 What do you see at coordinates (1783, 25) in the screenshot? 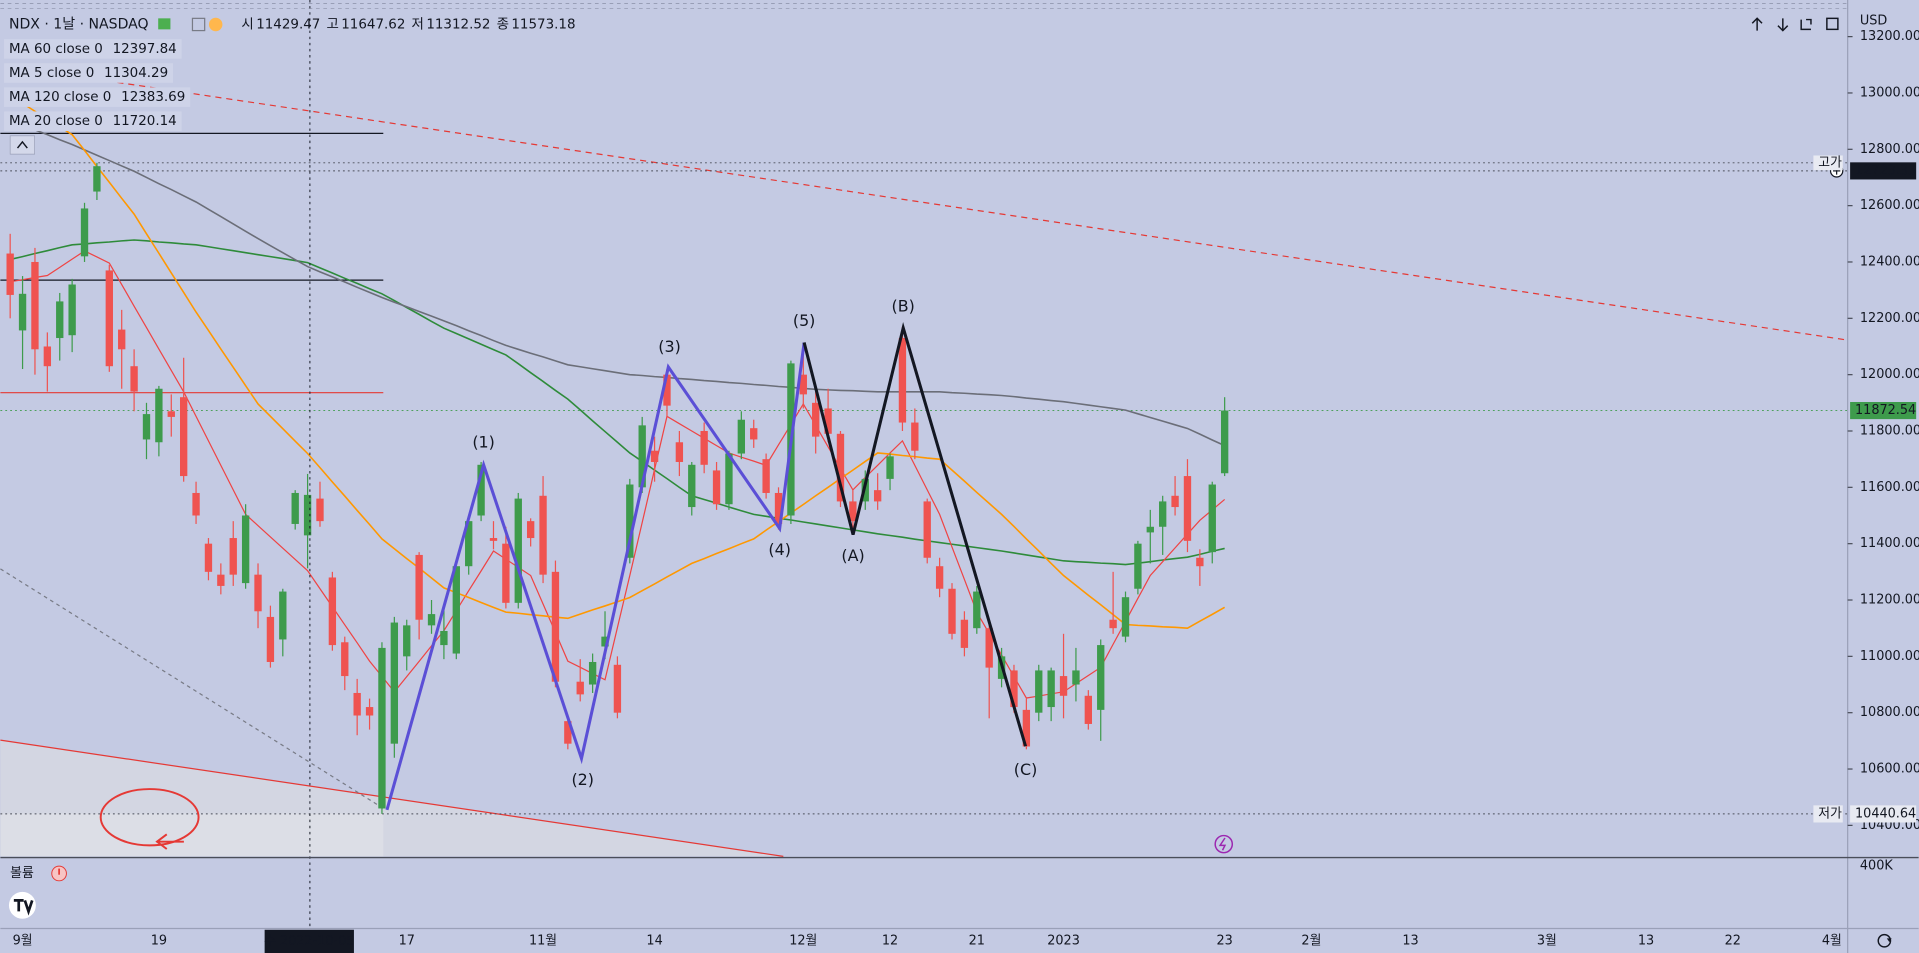
I see `move-down-icon` at bounding box center [1783, 25].